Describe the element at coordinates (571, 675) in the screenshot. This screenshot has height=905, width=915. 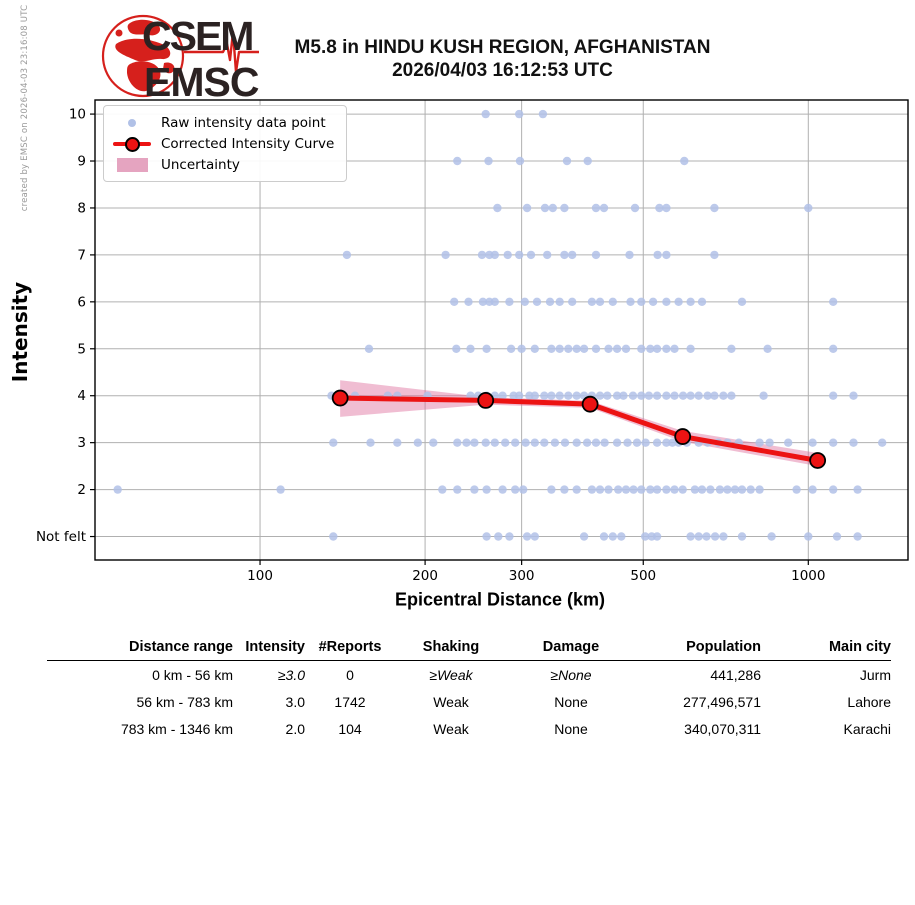
I see `cell-damage: ≥None` at that location.